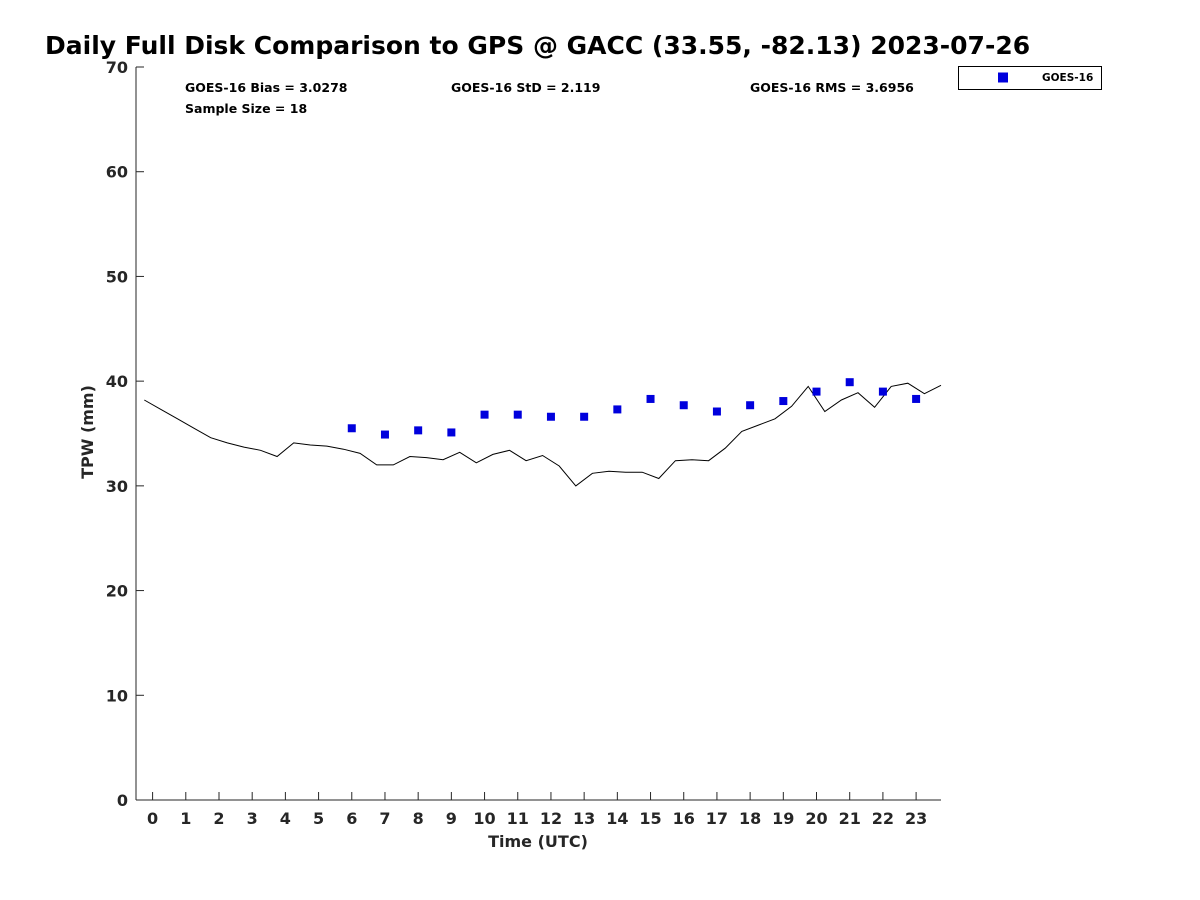 This screenshot has height=900, width=1200. Describe the element at coordinates (117, 695) in the screenshot. I see `y-tick-label: 10` at that location.